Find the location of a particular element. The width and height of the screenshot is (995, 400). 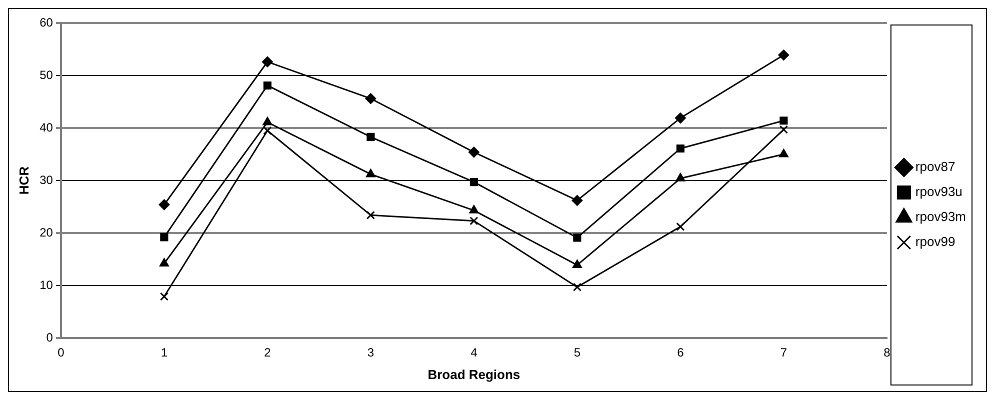

legend-label: rpov93u is located at coordinates (938, 192).